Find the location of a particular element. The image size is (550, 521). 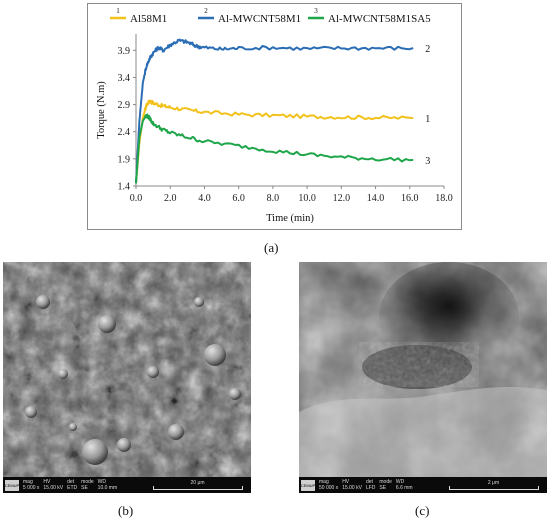

y-tick-label: 3.4 is located at coordinates (124, 78).